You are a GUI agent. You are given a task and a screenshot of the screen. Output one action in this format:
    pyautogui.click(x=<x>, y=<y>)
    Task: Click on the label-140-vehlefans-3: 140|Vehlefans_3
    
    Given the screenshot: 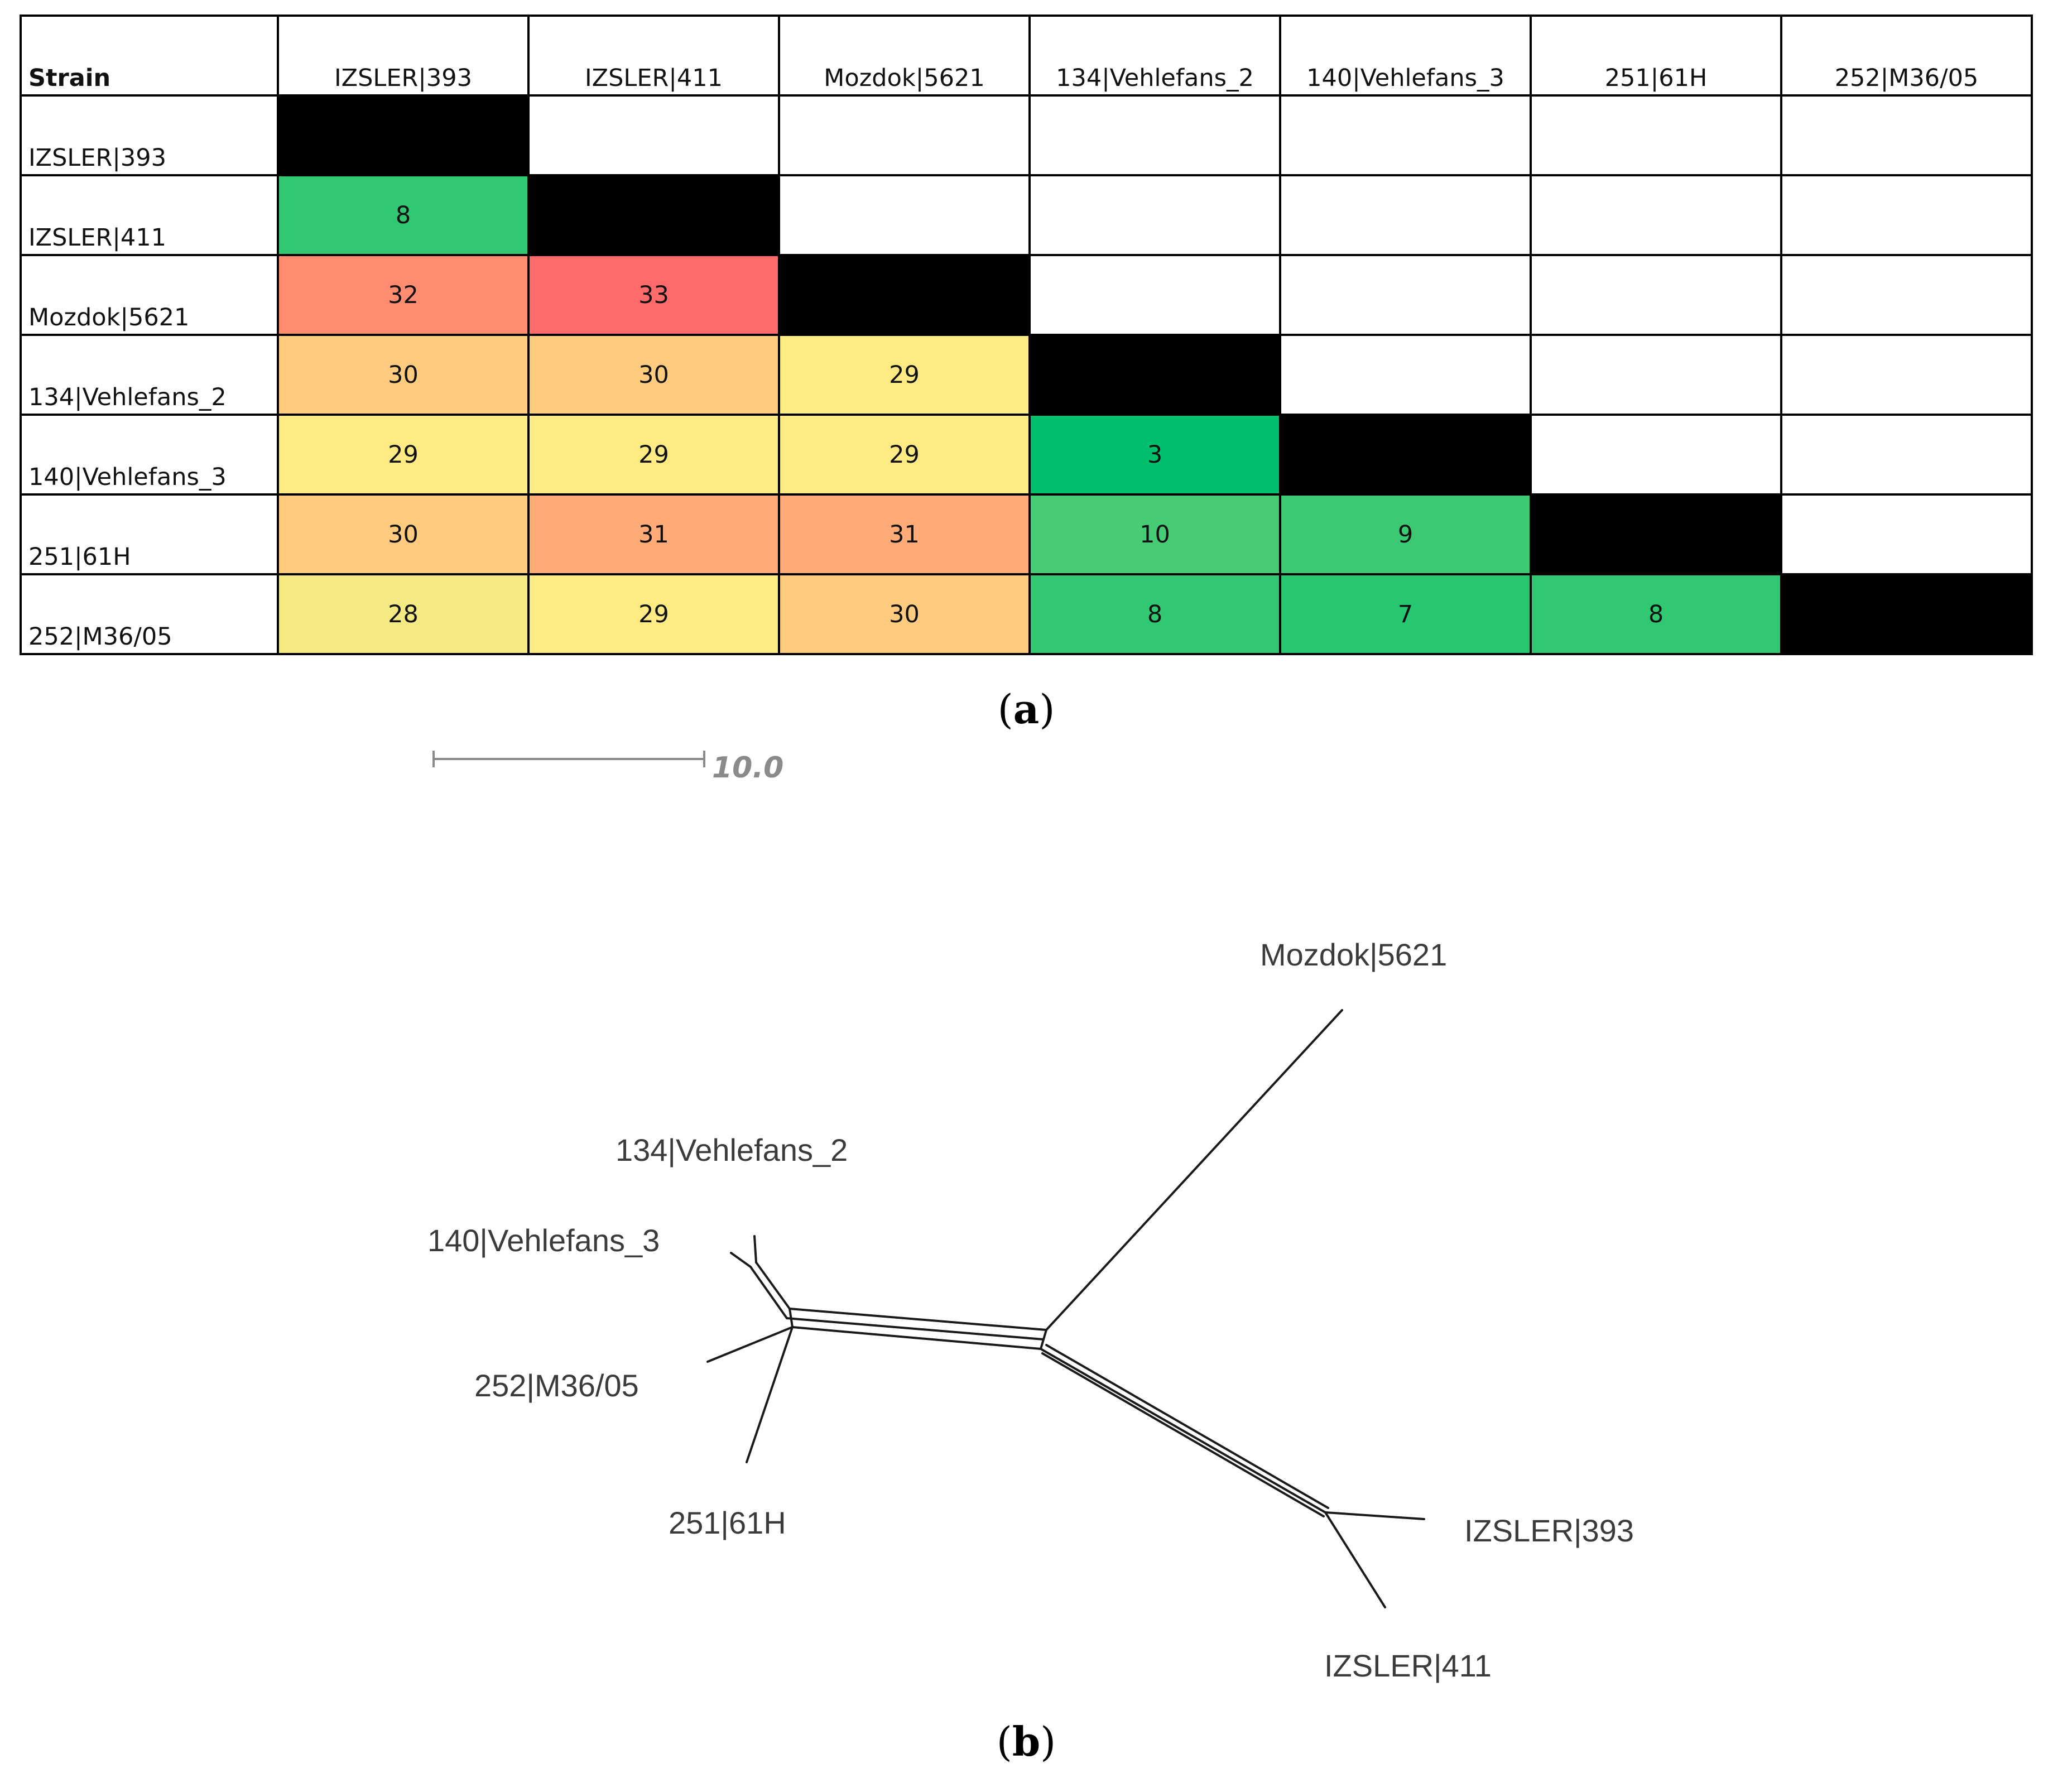 What is the action you would take?
    pyautogui.click(x=543, y=1240)
    